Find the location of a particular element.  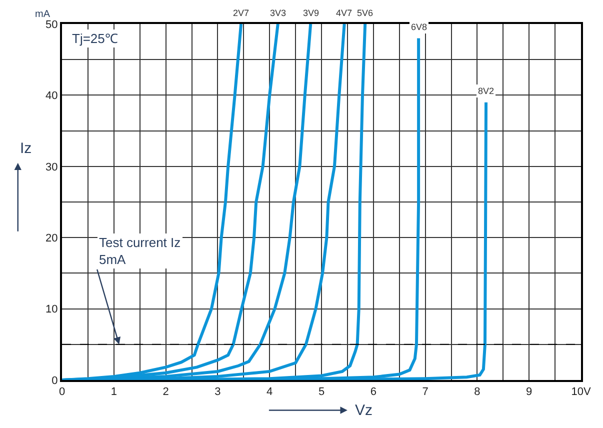

y-tick-label: 50 is located at coordinates (52, 24).